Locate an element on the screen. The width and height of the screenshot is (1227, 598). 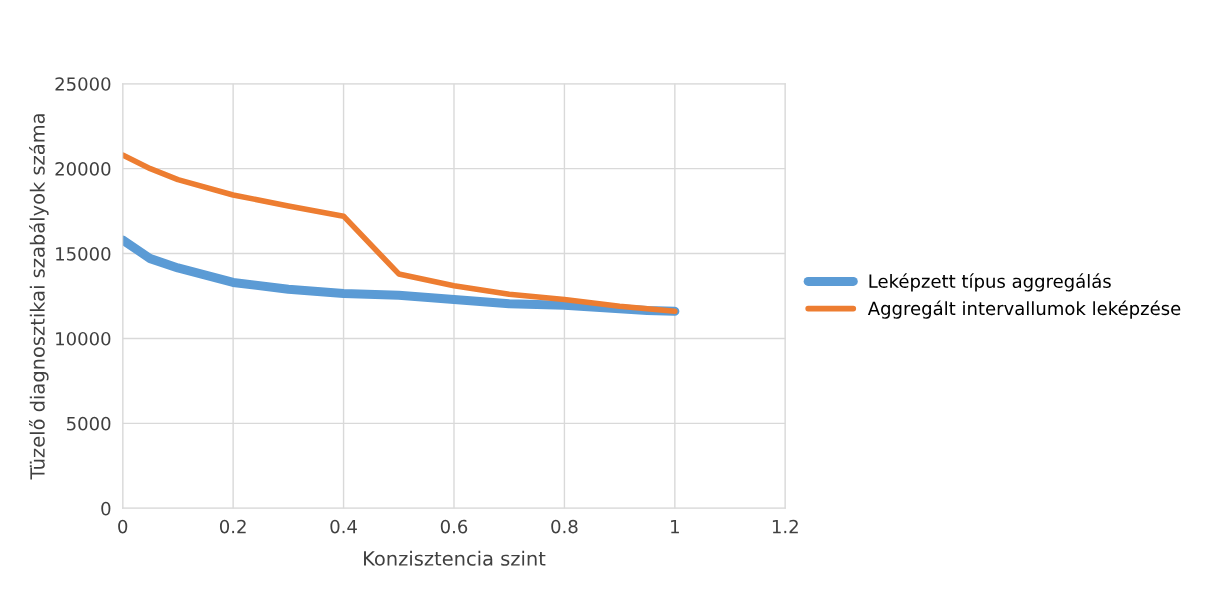
x-tick-label: 0.8 is located at coordinates (564, 526).